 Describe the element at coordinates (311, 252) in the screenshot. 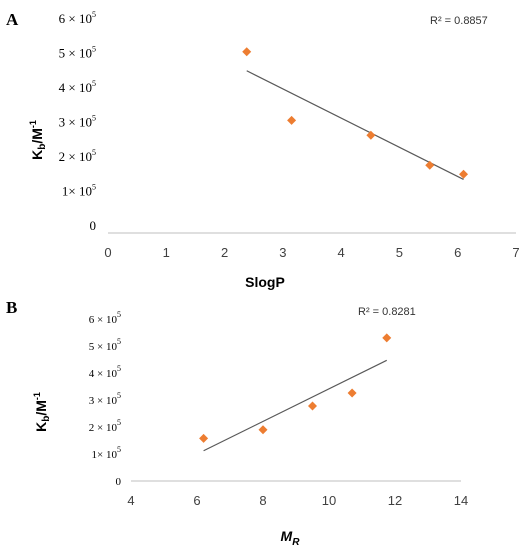

I see `panel-a-x-ticks: 0 1 2 3 4 5 6 7` at that location.